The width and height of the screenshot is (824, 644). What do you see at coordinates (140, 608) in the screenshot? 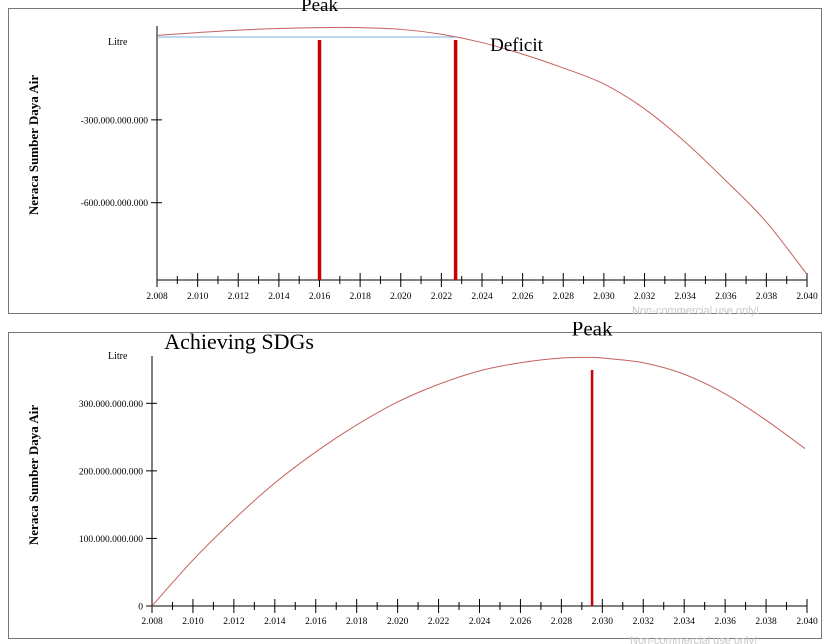
I see `y-tick-label: 0` at bounding box center [140, 608].